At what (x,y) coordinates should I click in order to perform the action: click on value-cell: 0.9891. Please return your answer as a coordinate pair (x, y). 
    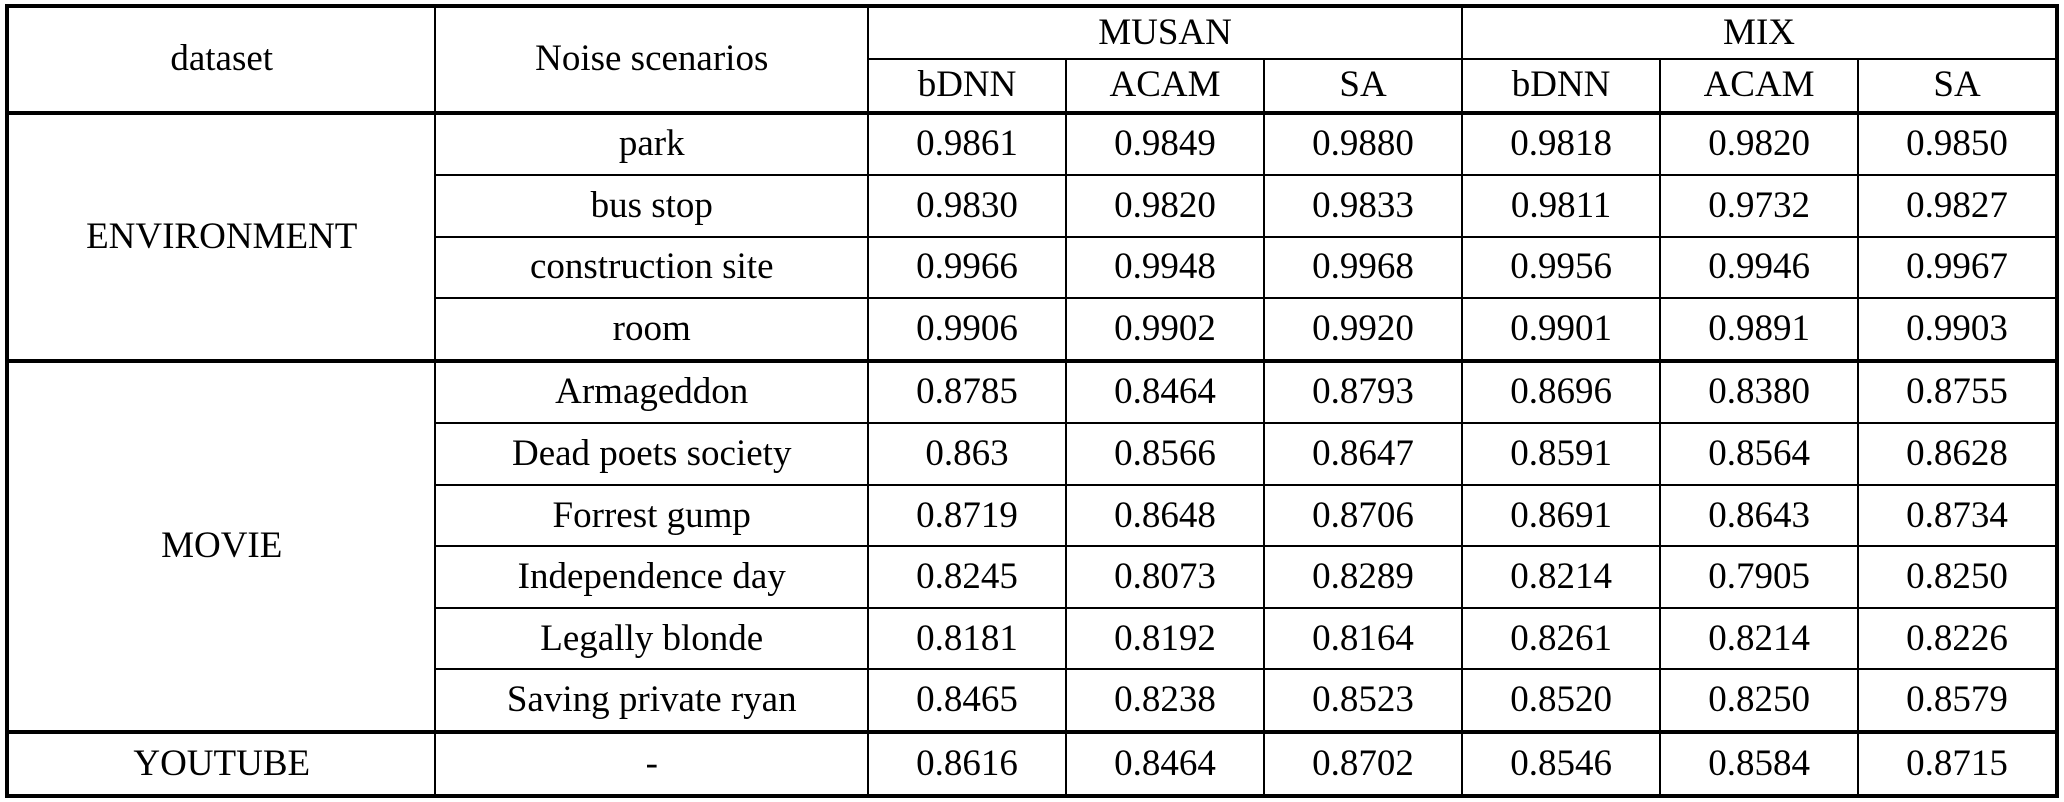
    Looking at the image, I should click on (1759, 329).